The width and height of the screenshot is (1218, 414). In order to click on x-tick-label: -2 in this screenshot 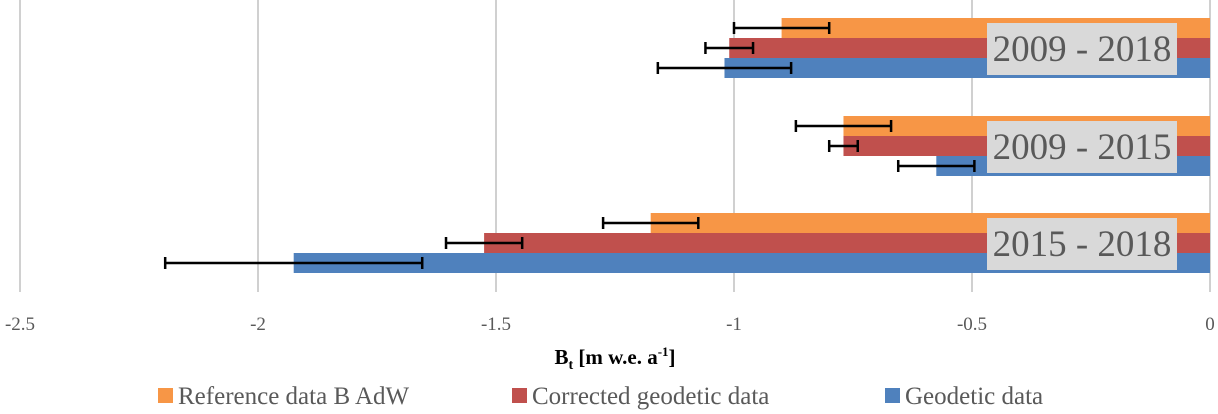, I will do `click(258, 324)`.